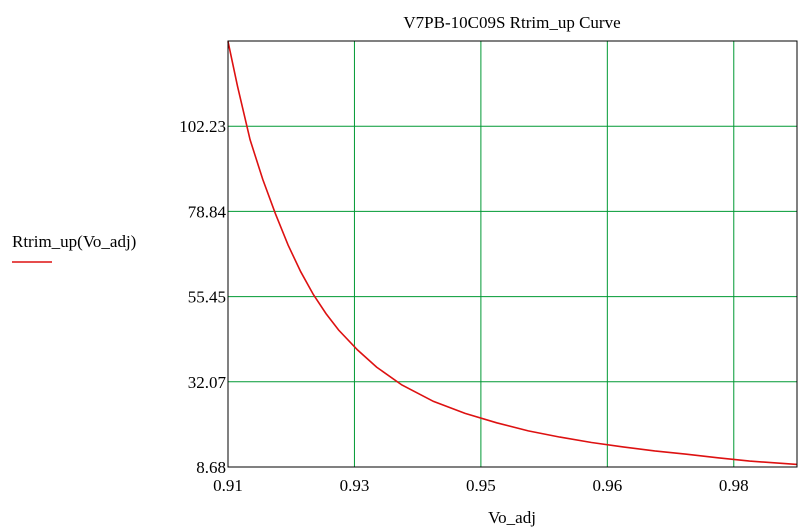 The height and width of the screenshot is (531, 798). I want to click on y-tick-label: 55.45, so click(207, 297).